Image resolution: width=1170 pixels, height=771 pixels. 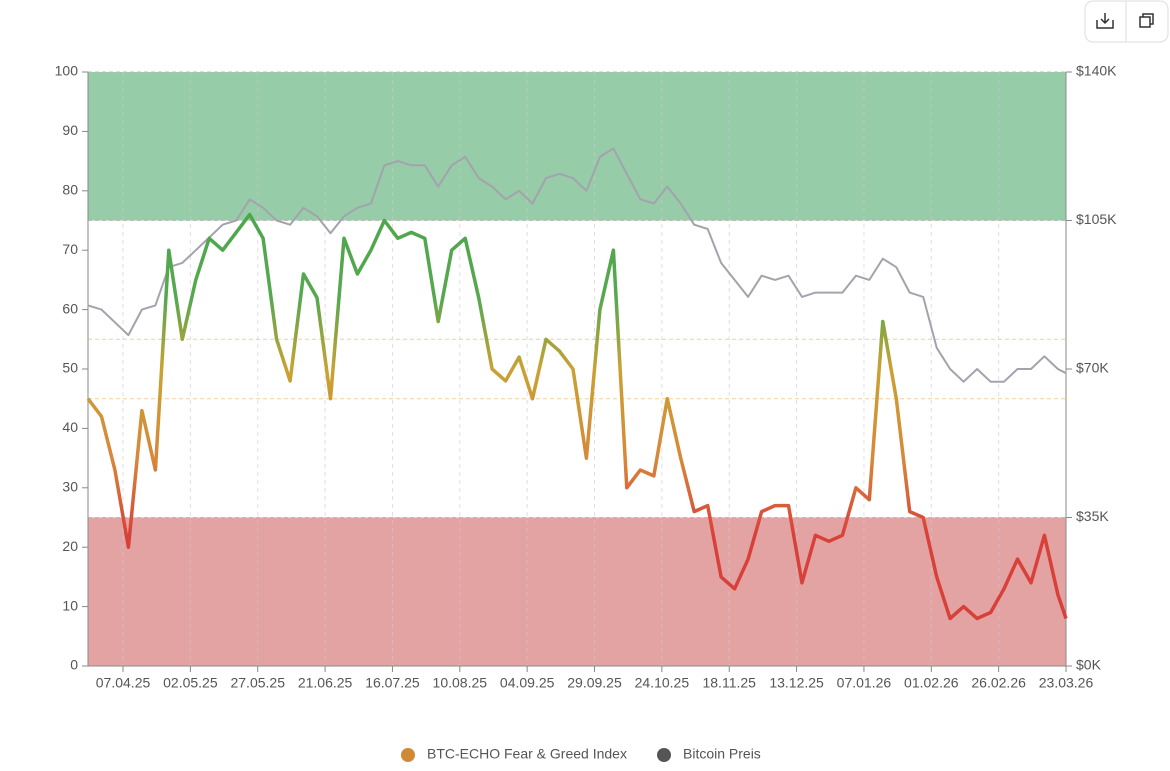 What do you see at coordinates (70, 130) in the screenshot?
I see `y-tick-label: 90` at bounding box center [70, 130].